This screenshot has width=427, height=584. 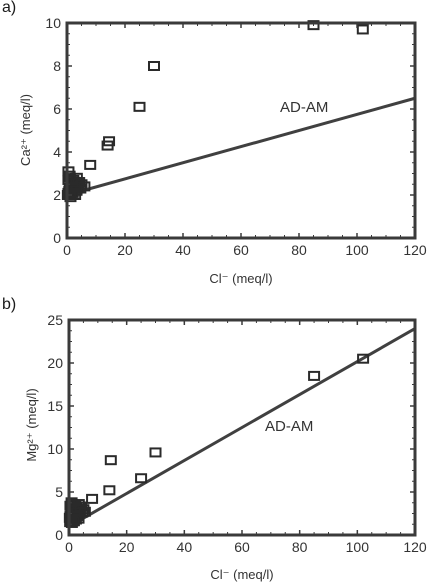 I want to click on mixing-line, so click(x=241, y=146).